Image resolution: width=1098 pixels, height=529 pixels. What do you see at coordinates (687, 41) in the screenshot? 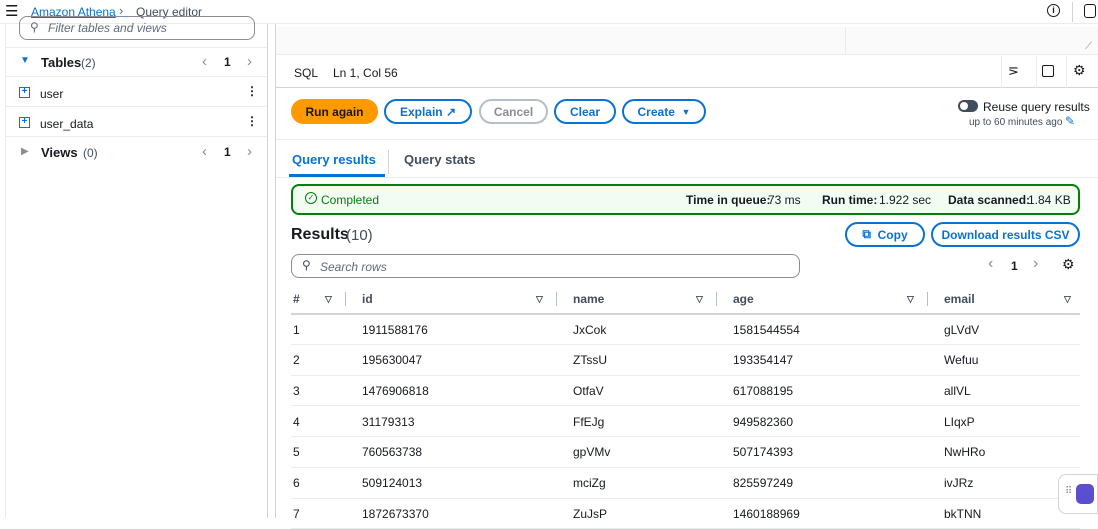
I see `sql-editor: ⟋` at bounding box center [687, 41].